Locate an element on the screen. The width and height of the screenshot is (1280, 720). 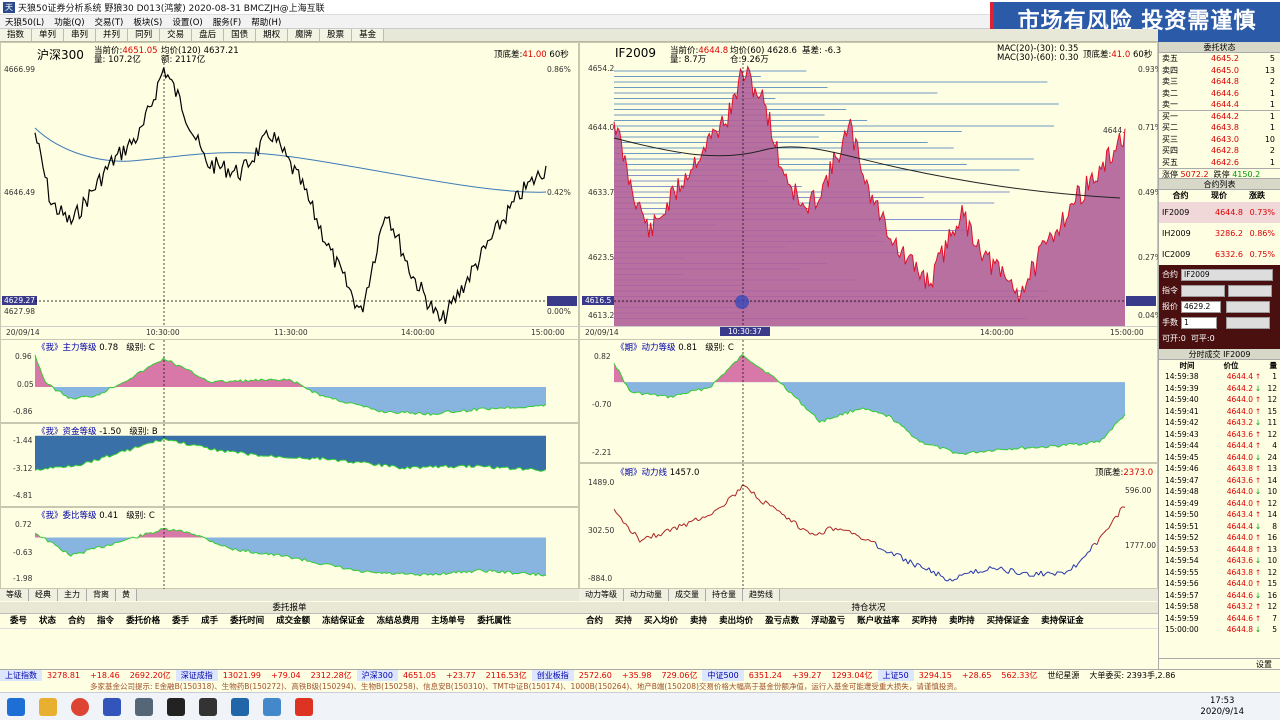
orderbook-row: 买四 4642.8 2 is located at coordinates (1218, 150).